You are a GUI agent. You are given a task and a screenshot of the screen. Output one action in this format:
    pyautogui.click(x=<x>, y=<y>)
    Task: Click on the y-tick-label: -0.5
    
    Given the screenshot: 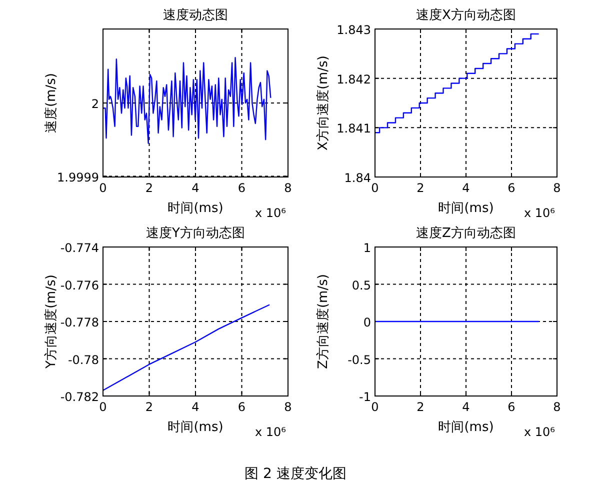 What is the action you would take?
    pyautogui.click(x=359, y=359)
    